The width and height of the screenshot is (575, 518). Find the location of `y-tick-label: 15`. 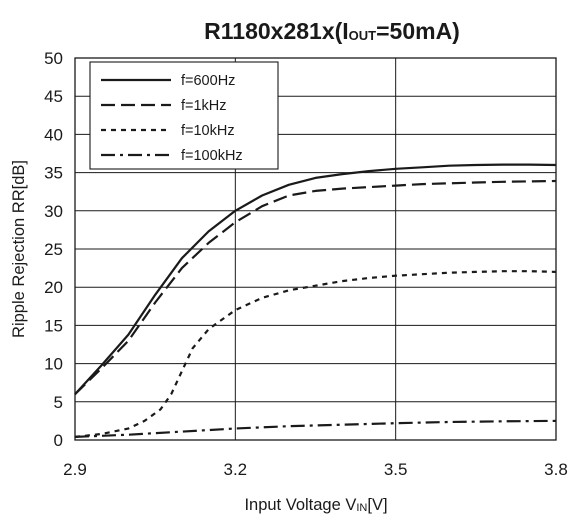

y-tick-label: 15 is located at coordinates (53, 325).